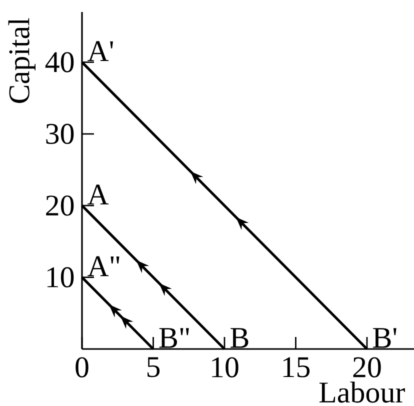 The image size is (414, 406). What do you see at coordinates (100, 51) in the screenshot?
I see `annotation: A'` at bounding box center [100, 51].